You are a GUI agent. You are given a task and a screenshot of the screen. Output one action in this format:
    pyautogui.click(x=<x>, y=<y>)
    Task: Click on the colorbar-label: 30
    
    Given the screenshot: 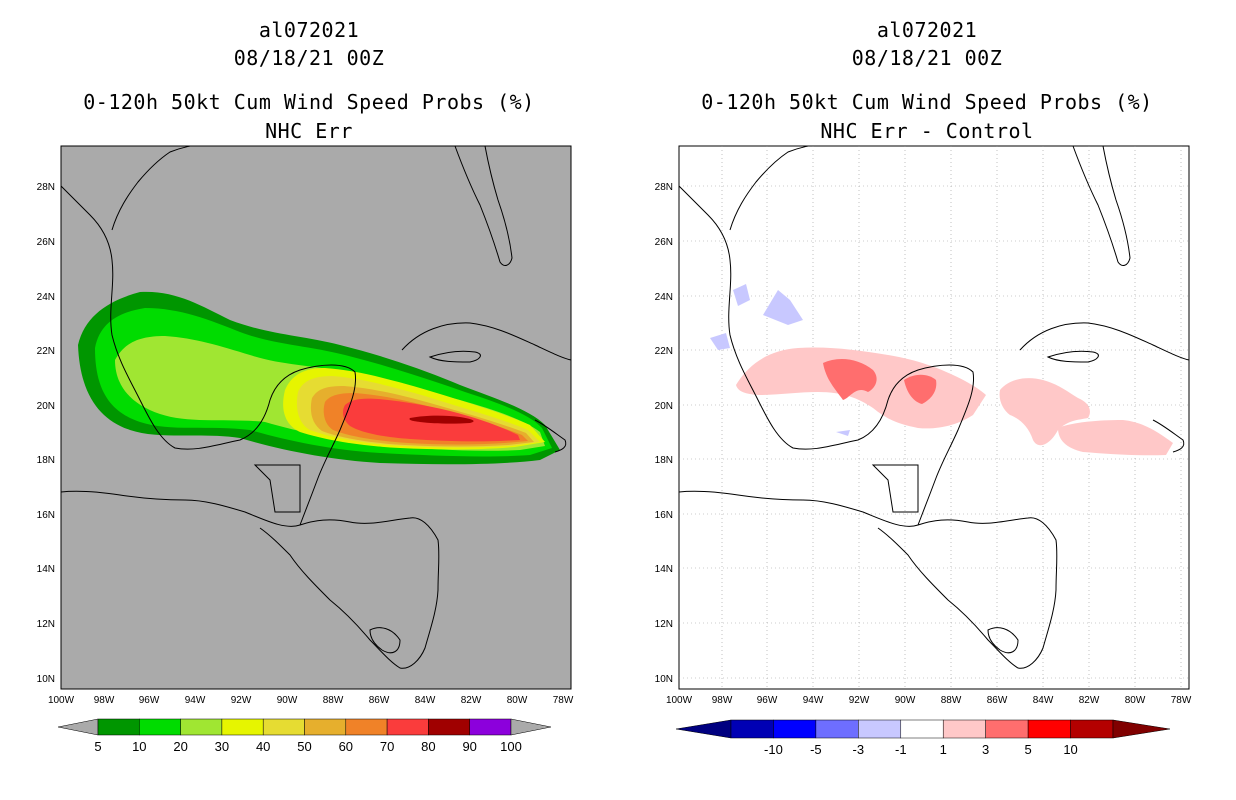 What is the action you would take?
    pyautogui.click(x=222, y=746)
    